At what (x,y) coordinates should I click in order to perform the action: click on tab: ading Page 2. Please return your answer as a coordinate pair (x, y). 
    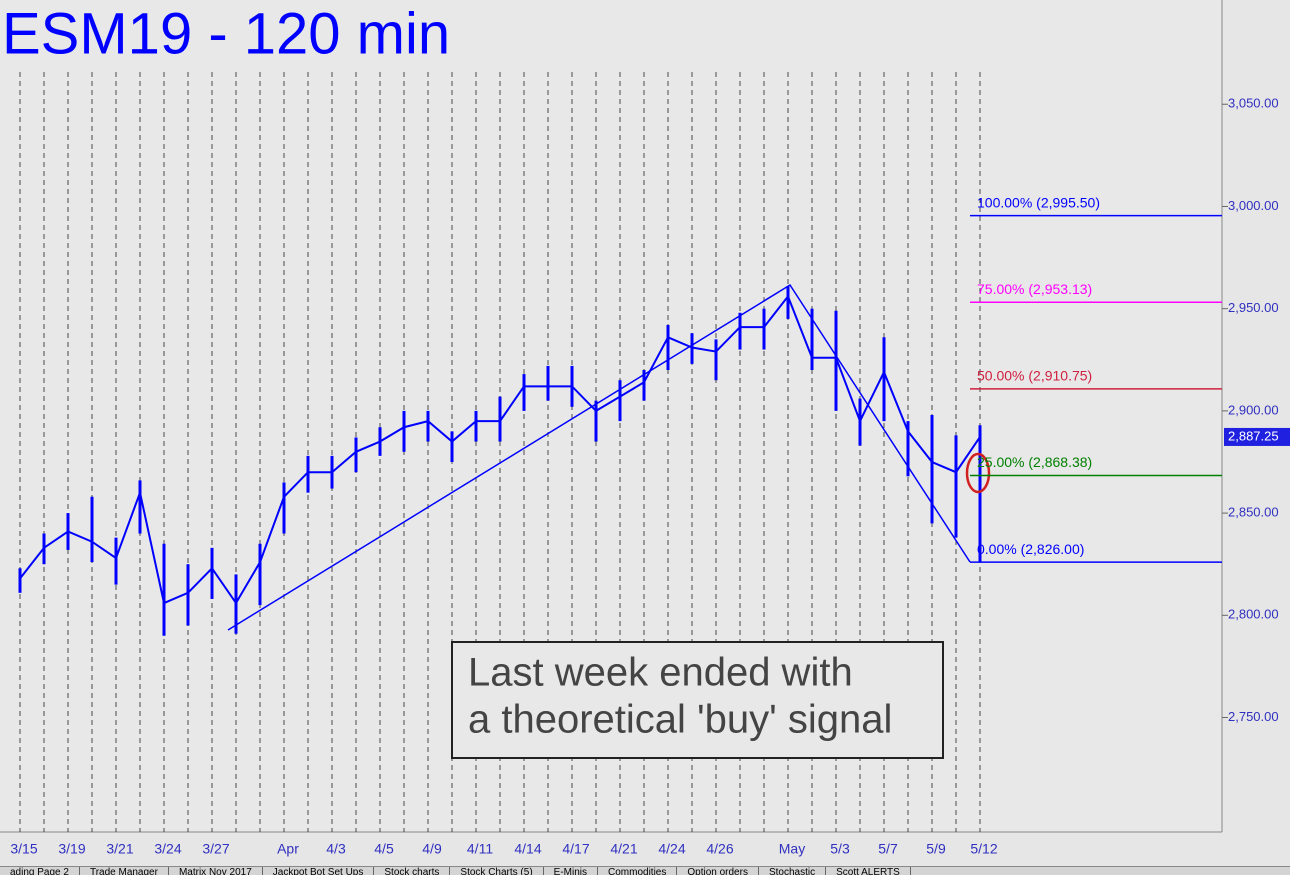
    Looking at the image, I should click on (40, 871).